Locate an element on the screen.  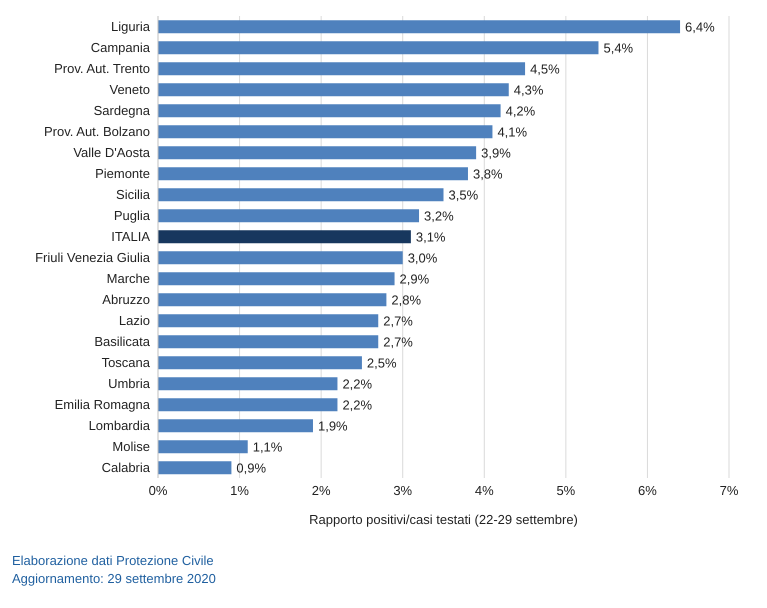
x-tick-label: 0% is located at coordinates (158, 490).